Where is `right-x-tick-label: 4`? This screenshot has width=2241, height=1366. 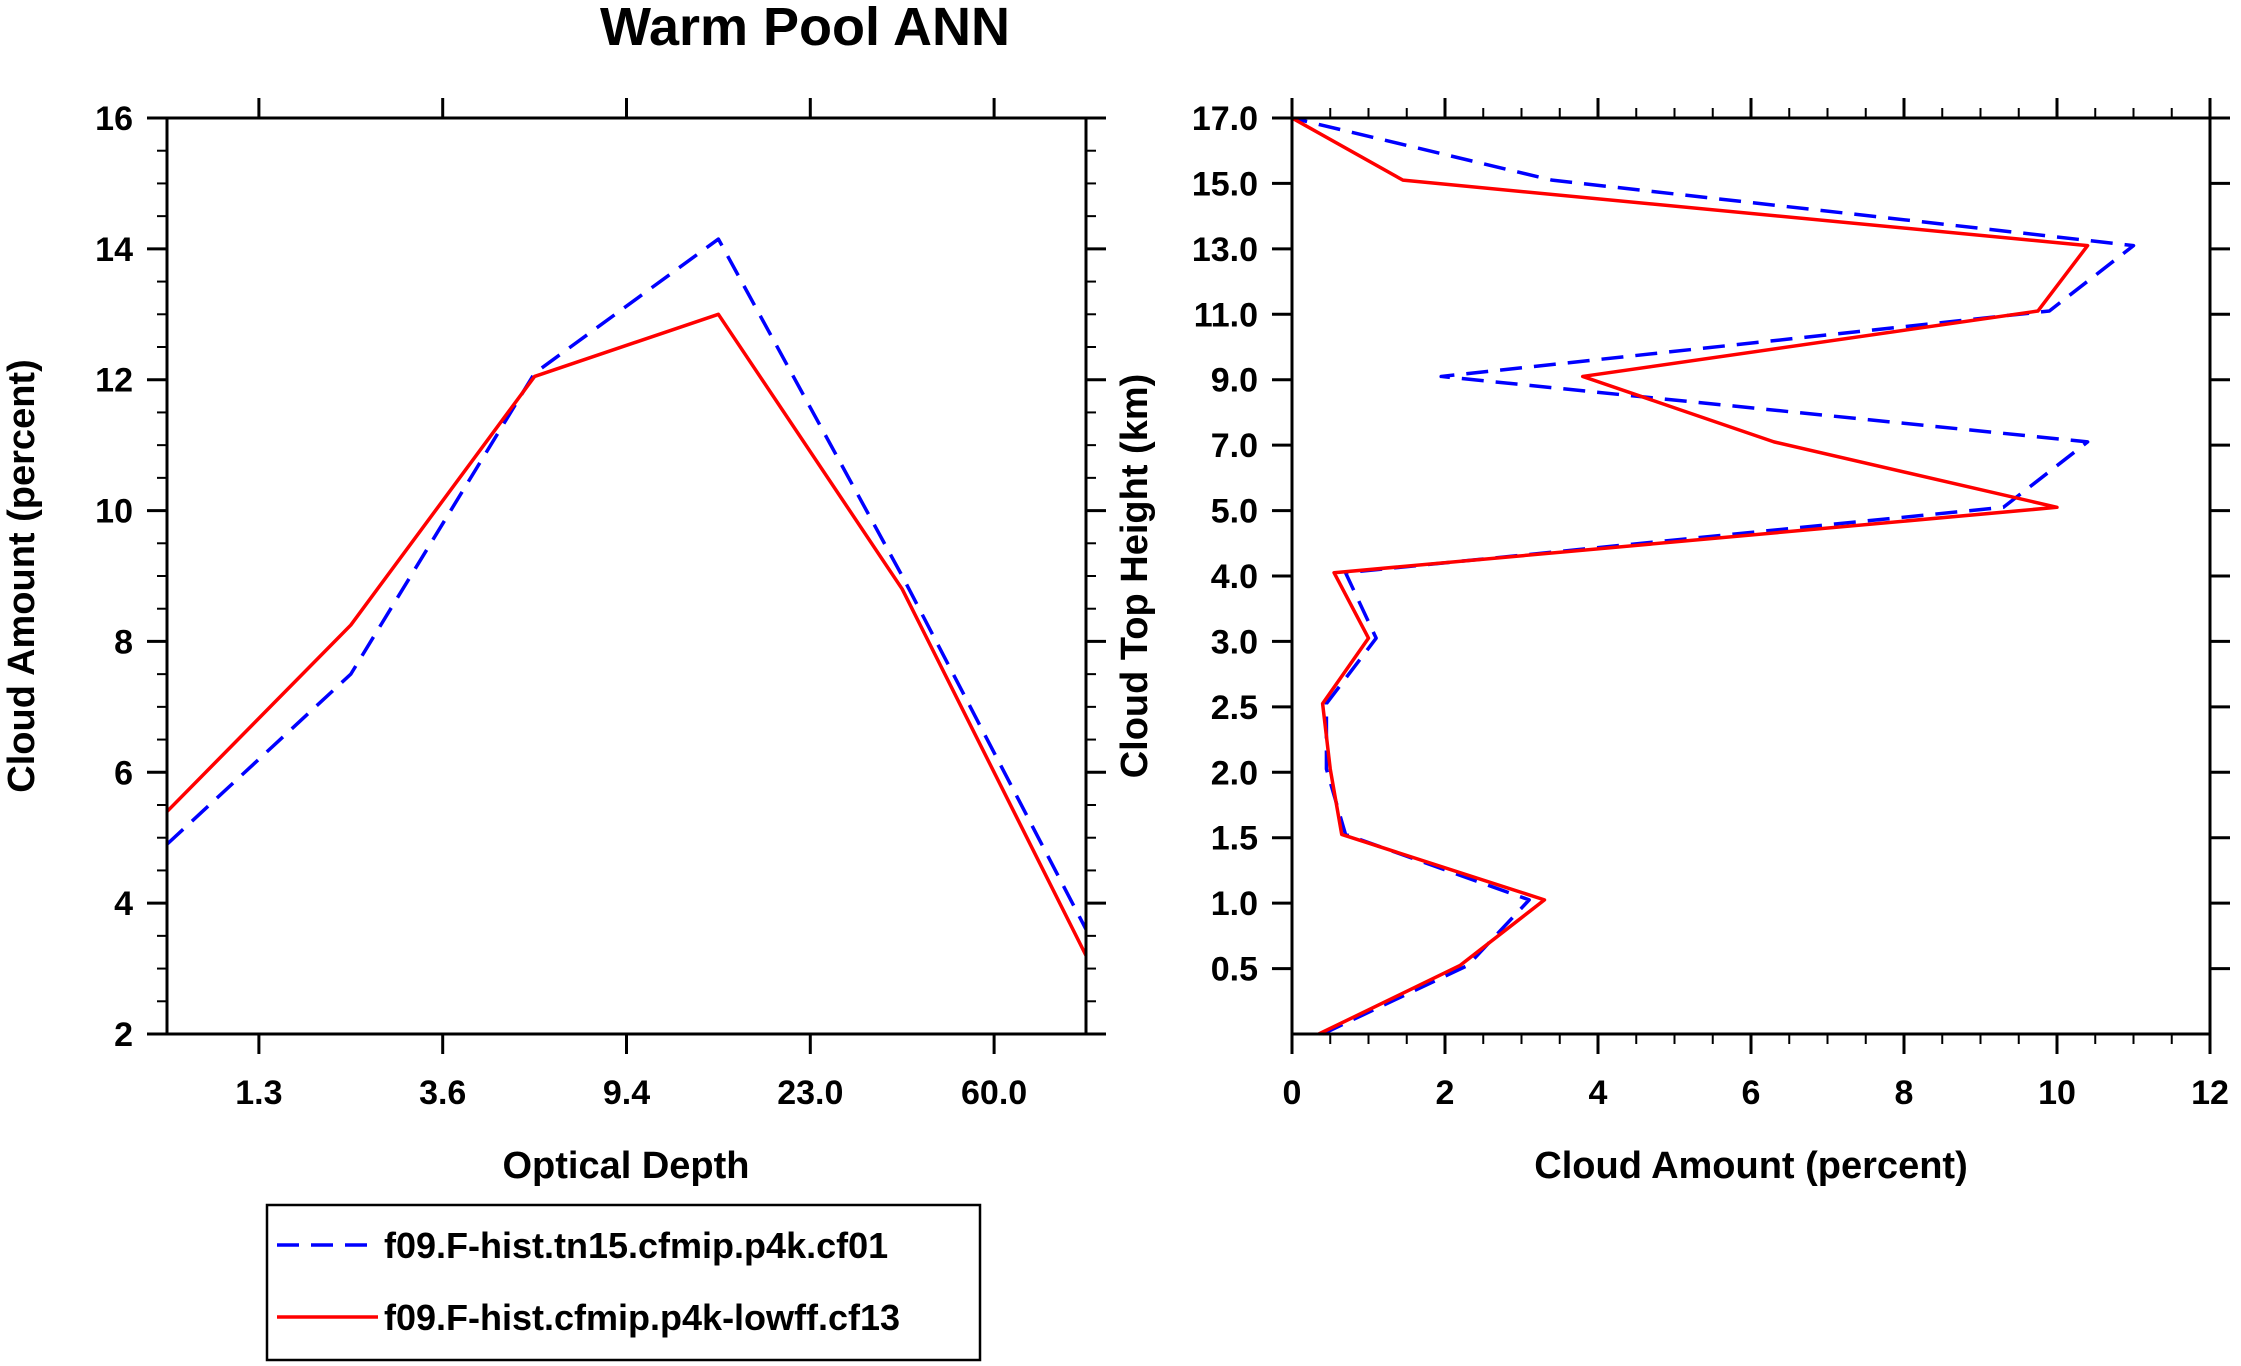 right-x-tick-label: 4 is located at coordinates (1598, 1093).